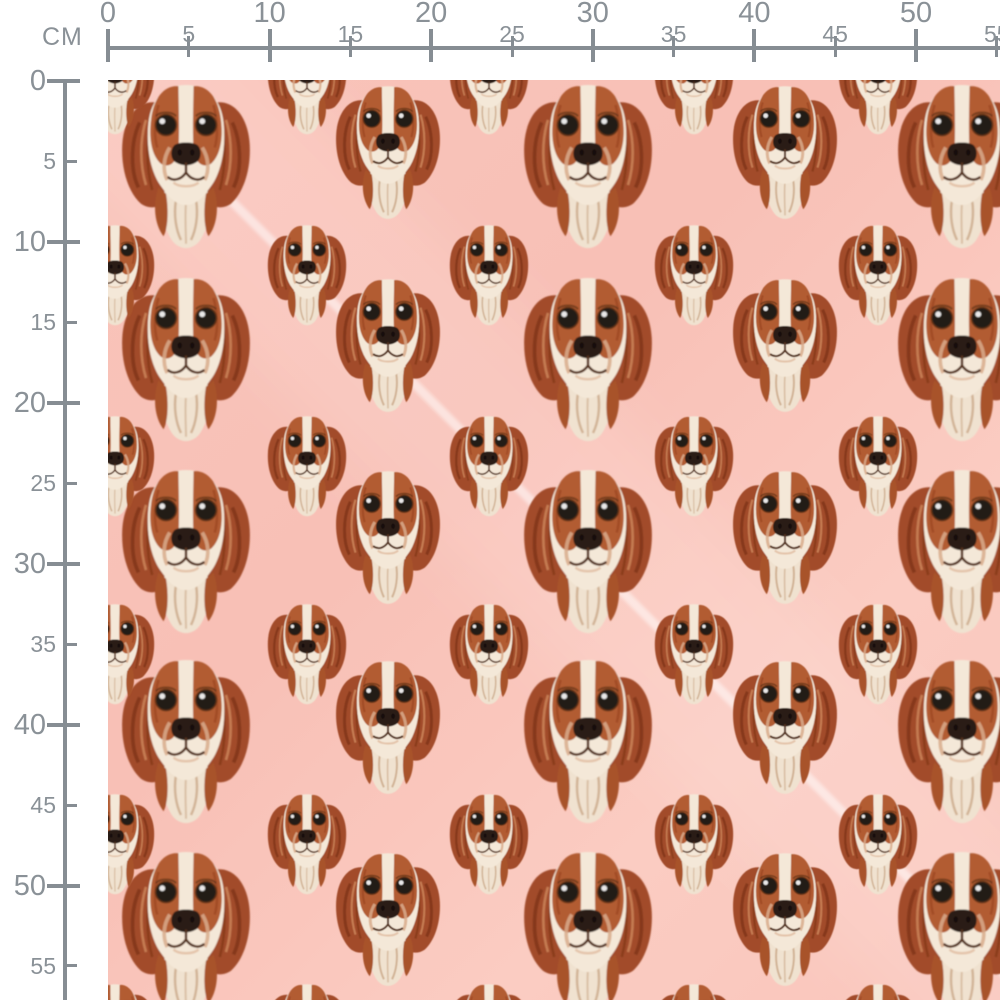  I want to click on horizontal-ruler-label: 55, so click(992, 34).